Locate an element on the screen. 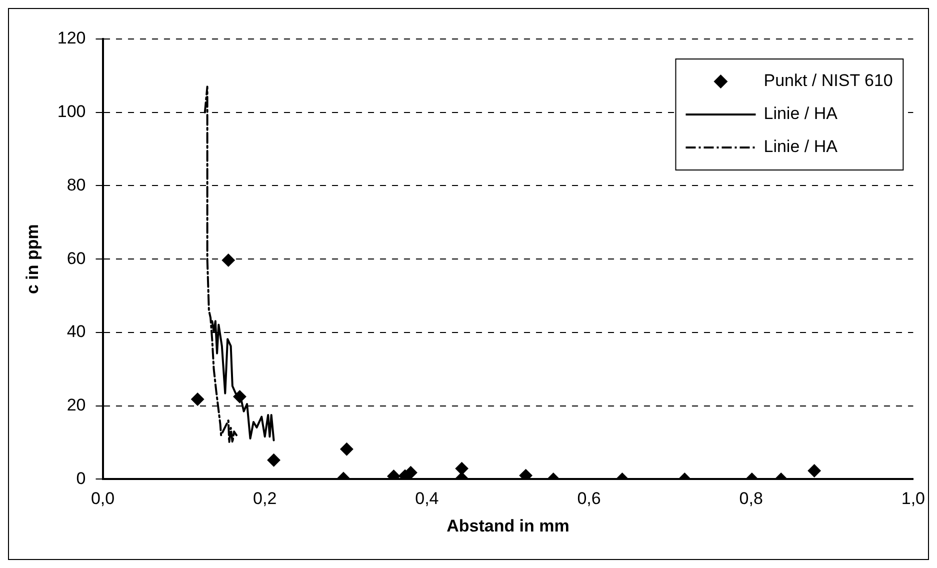  y-tick-label: 20 is located at coordinates (76, 405).